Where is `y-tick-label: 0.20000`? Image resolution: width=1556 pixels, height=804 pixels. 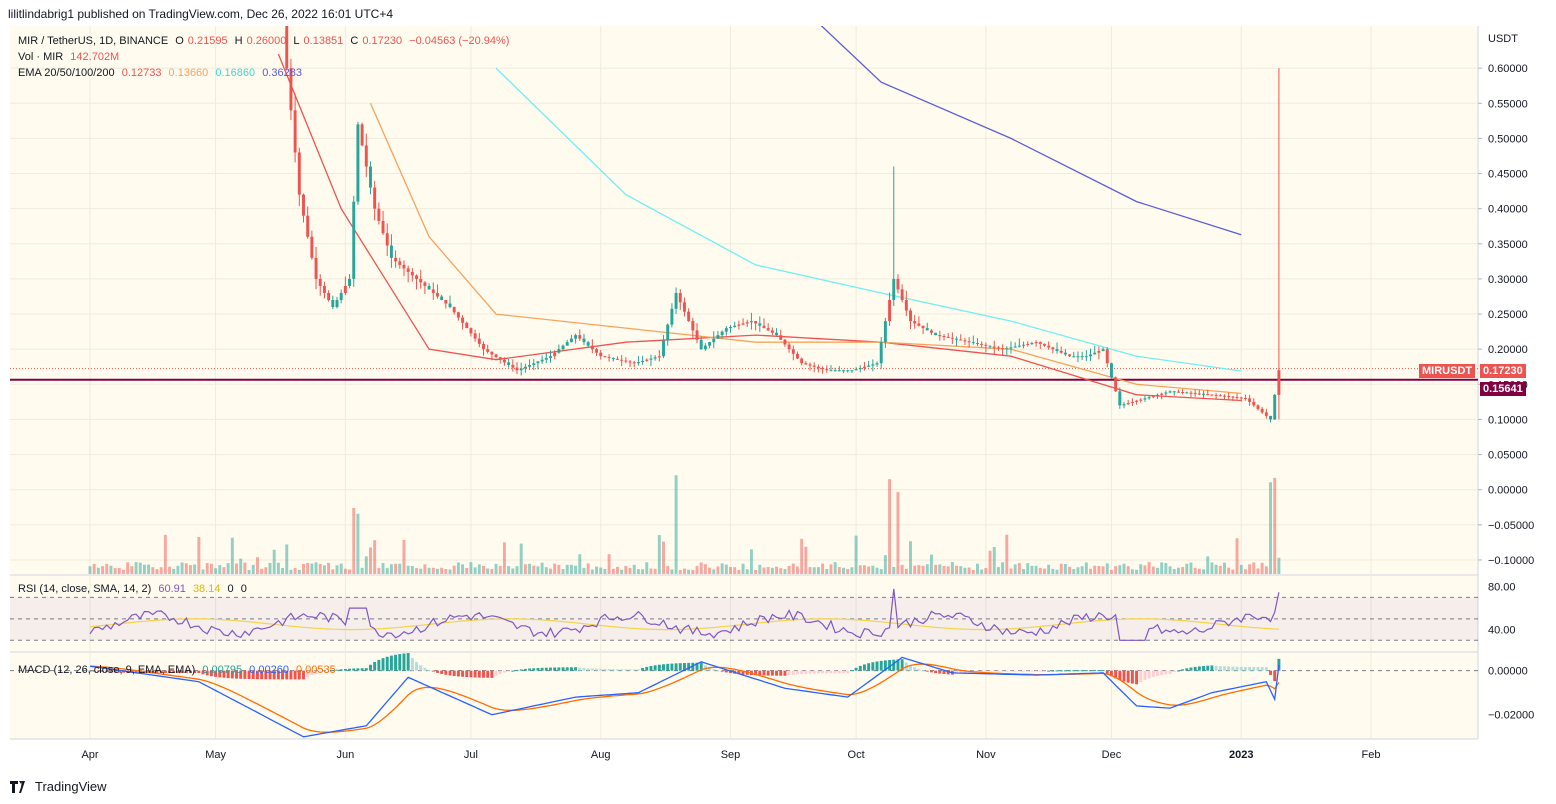 y-tick-label: 0.20000 is located at coordinates (1508, 350).